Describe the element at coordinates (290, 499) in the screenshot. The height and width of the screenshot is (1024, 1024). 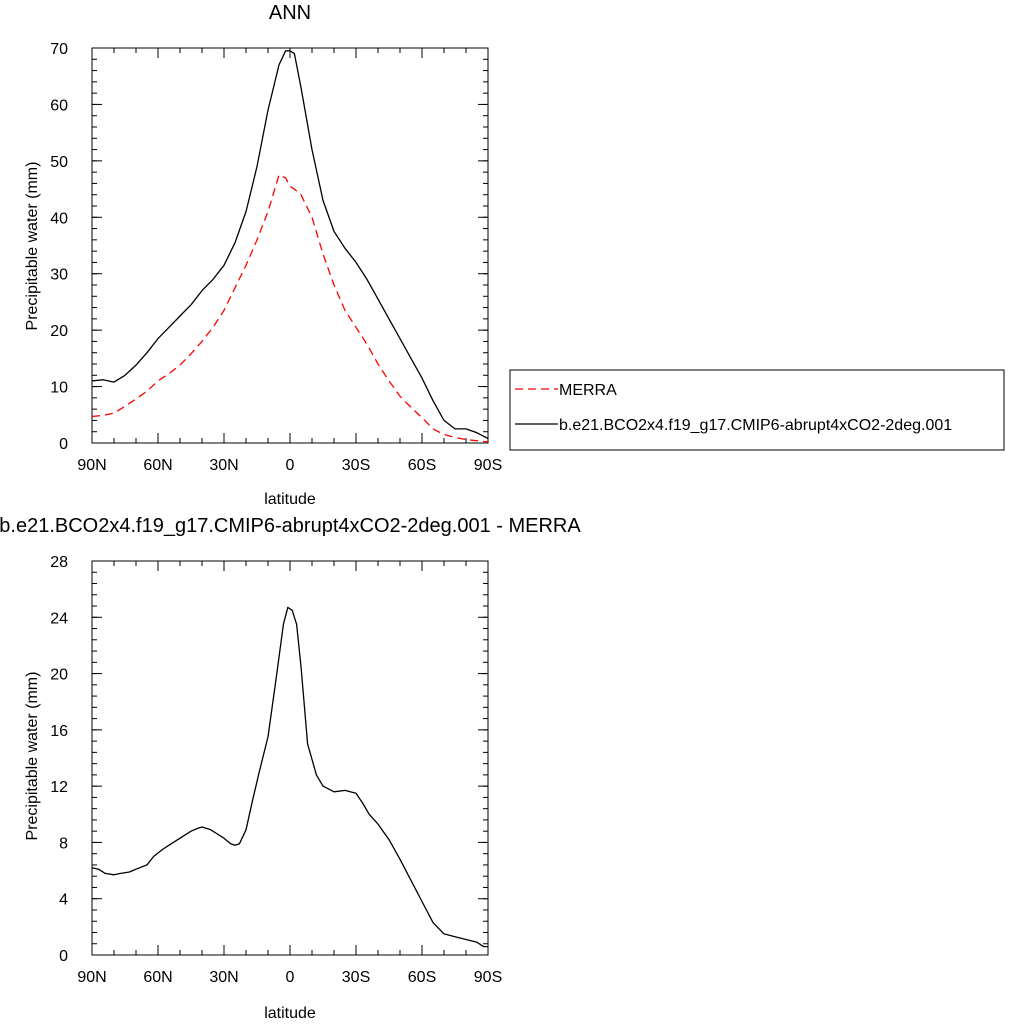
I see `chart-top-xlabel: latitude` at that location.